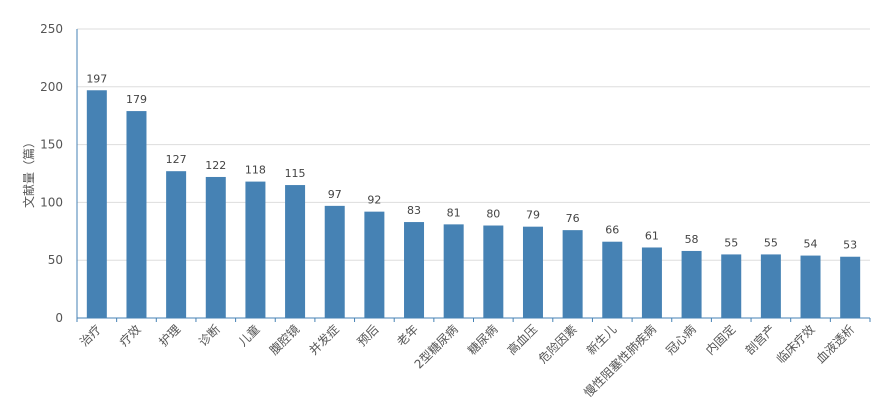 This screenshot has height=420, width=878. I want to click on data-label: 179, so click(136, 99).